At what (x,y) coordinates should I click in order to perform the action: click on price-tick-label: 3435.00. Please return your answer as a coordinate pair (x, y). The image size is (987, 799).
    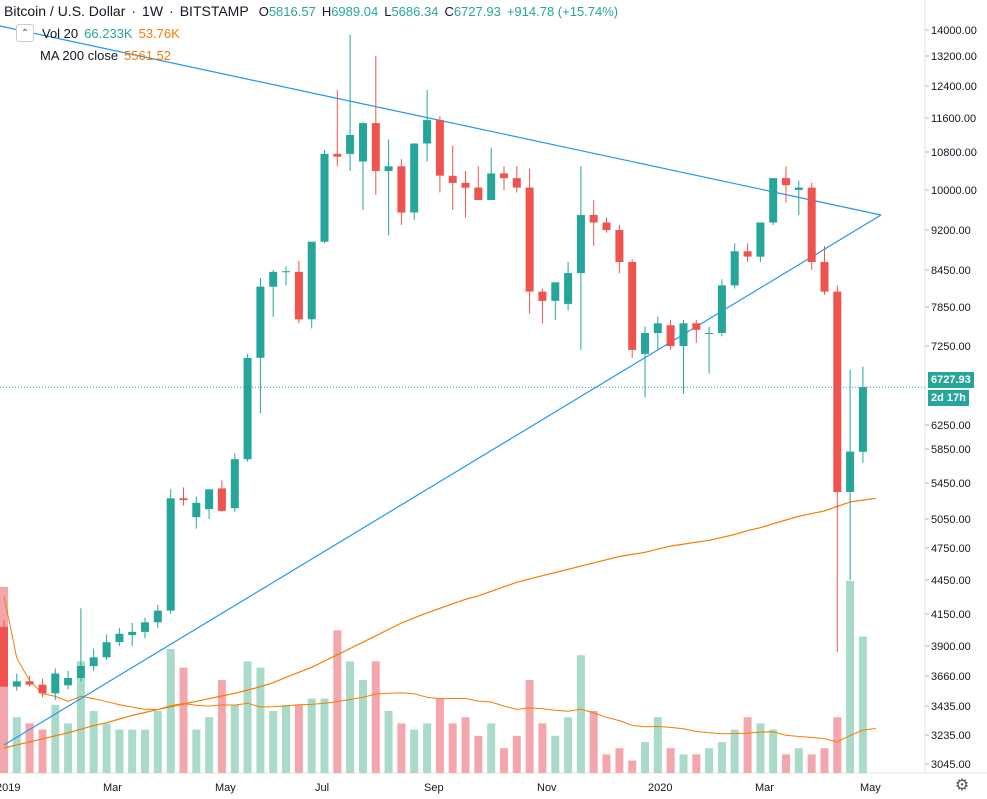
    Looking at the image, I should click on (951, 707).